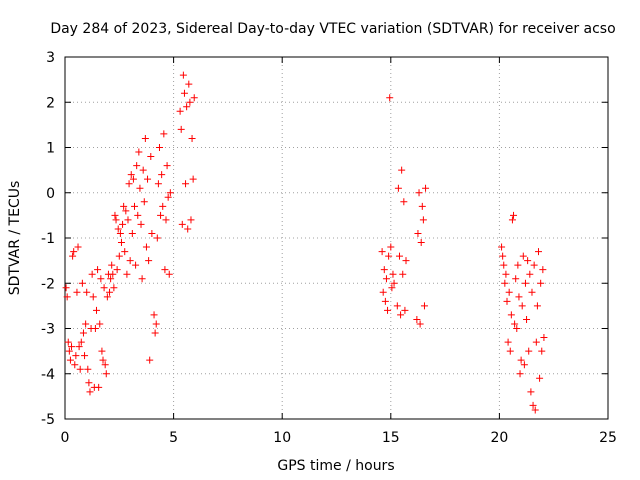 The image size is (640, 480). Describe the element at coordinates (282, 438) in the screenshot. I see `x-tick-label: 10` at that location.